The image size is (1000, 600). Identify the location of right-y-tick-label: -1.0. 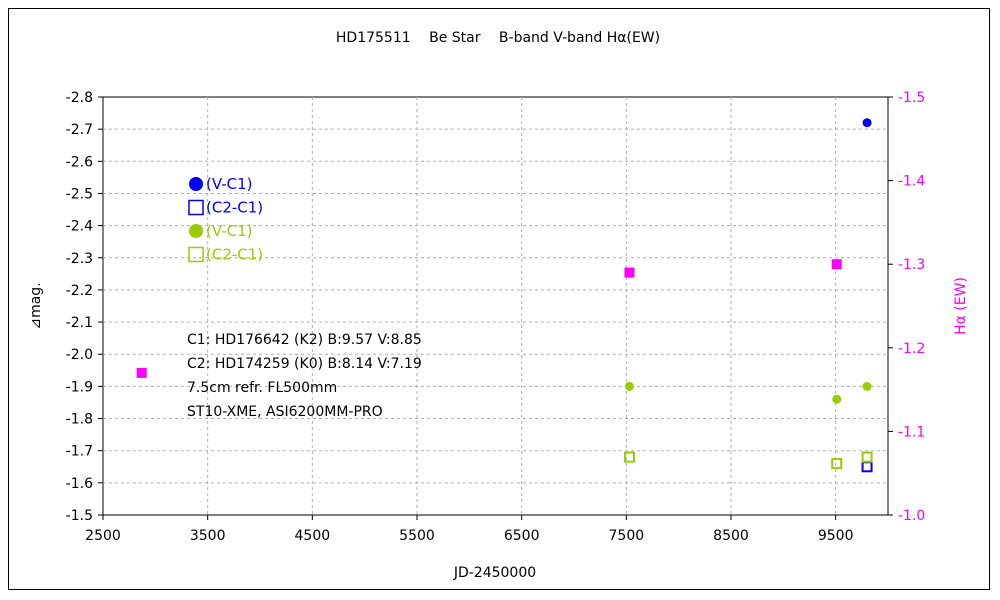
(911, 516).